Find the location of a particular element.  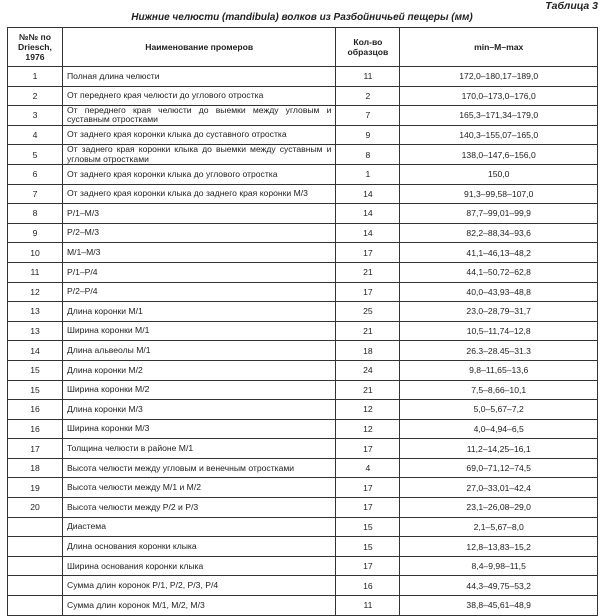

cell-sample-count: 16 is located at coordinates (368, 586).